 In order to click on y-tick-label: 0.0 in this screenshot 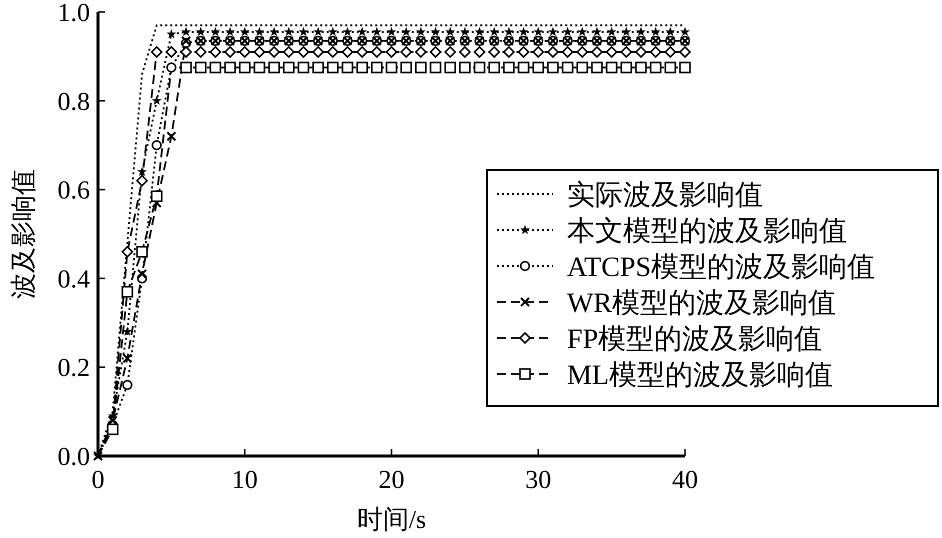, I will do `click(74, 456)`.